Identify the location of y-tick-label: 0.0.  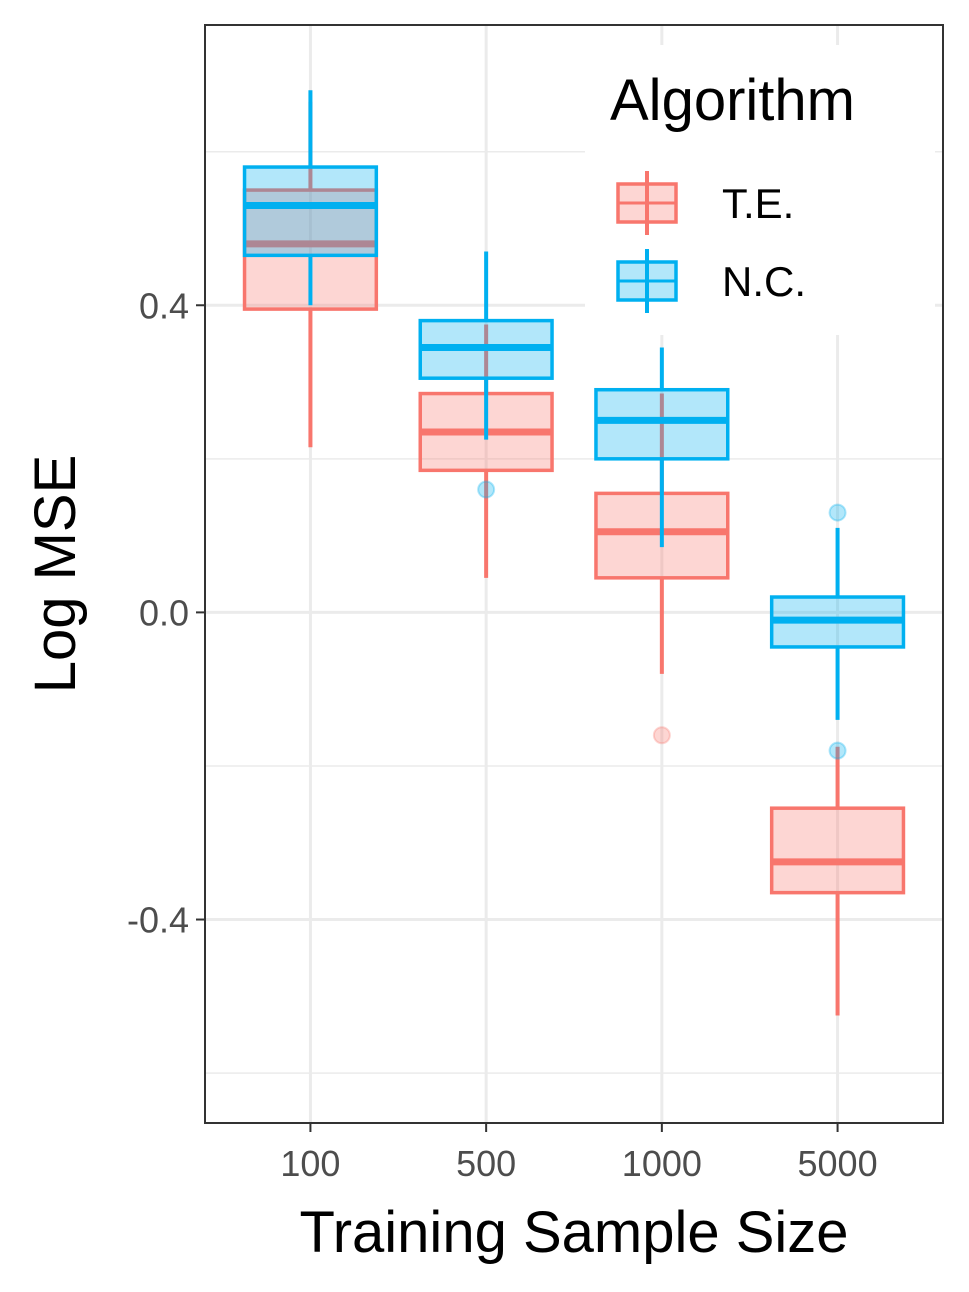
(164, 612).